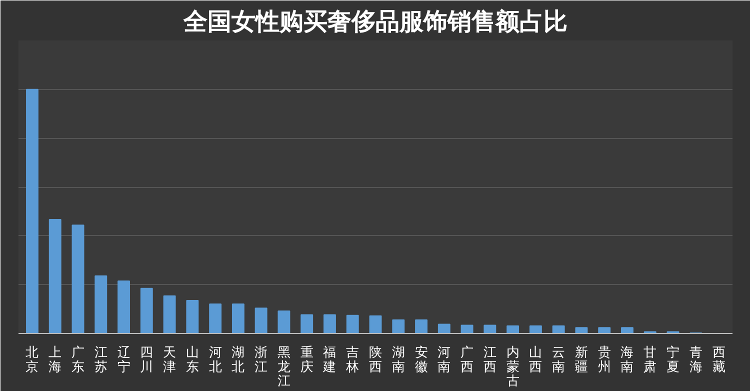 The image size is (750, 391). What do you see at coordinates (627, 359) in the screenshot?
I see `x-tick-label: 海南` at bounding box center [627, 359].